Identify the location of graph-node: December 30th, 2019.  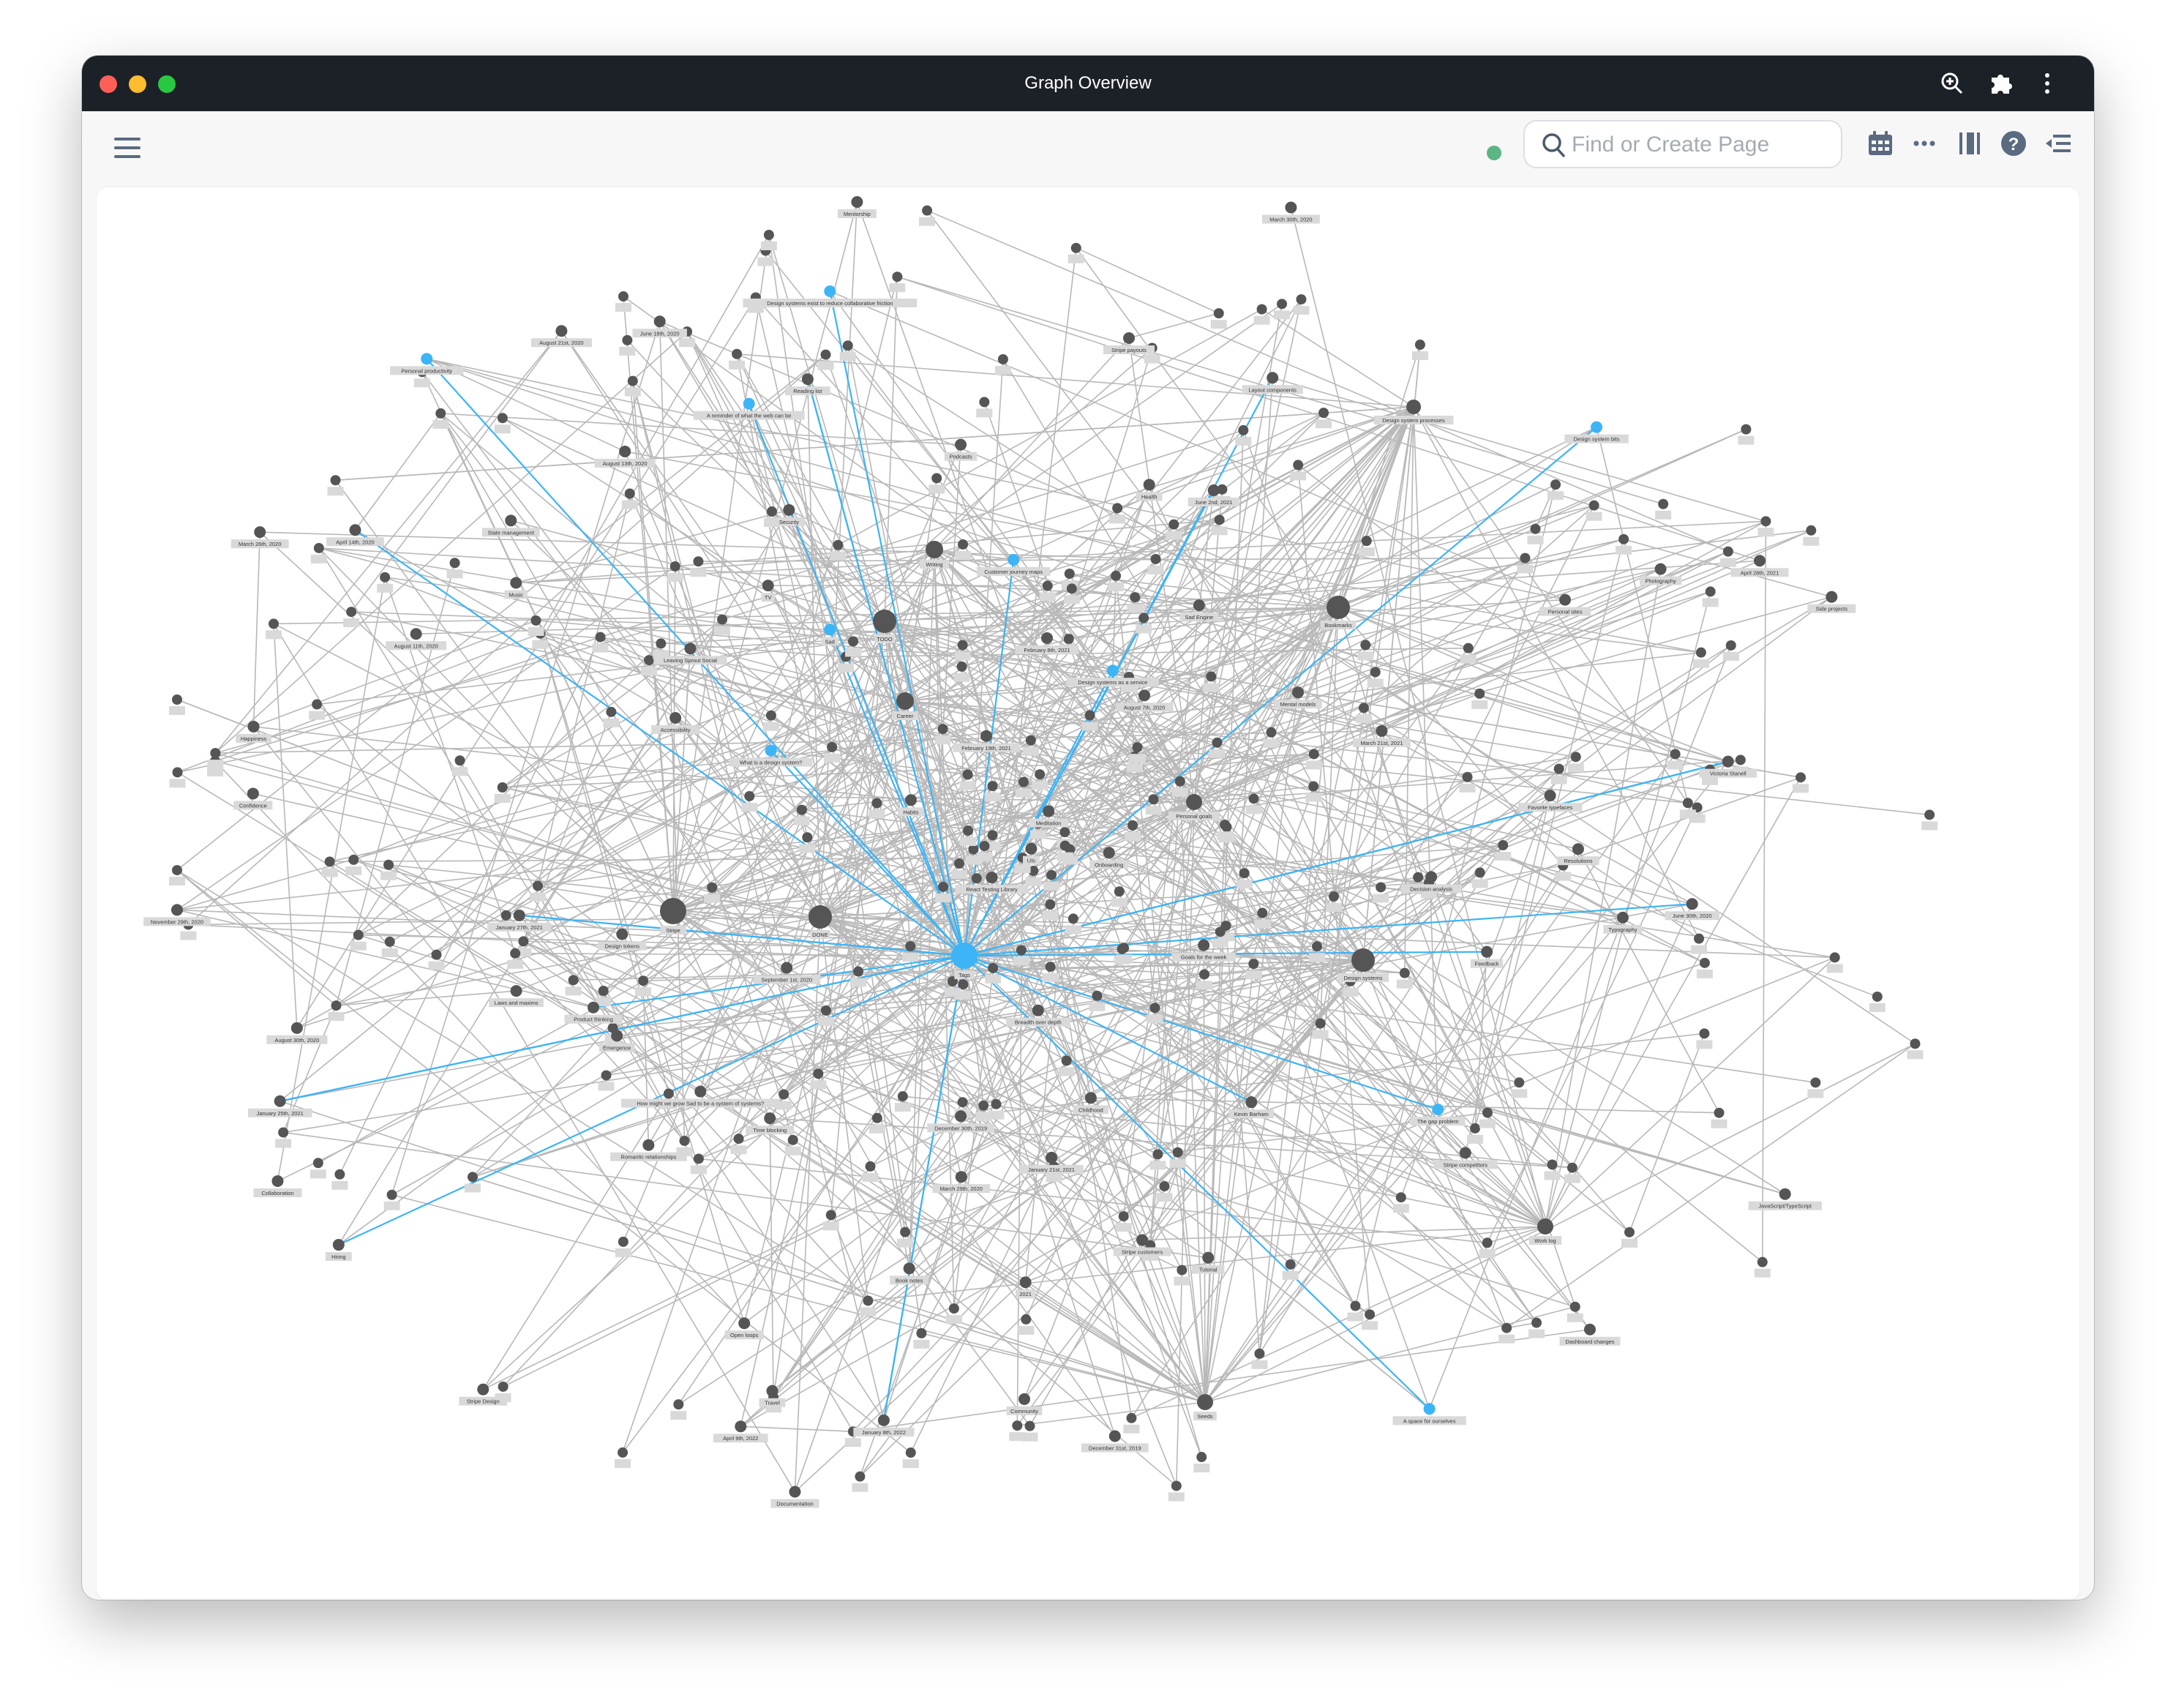
(961, 1121).